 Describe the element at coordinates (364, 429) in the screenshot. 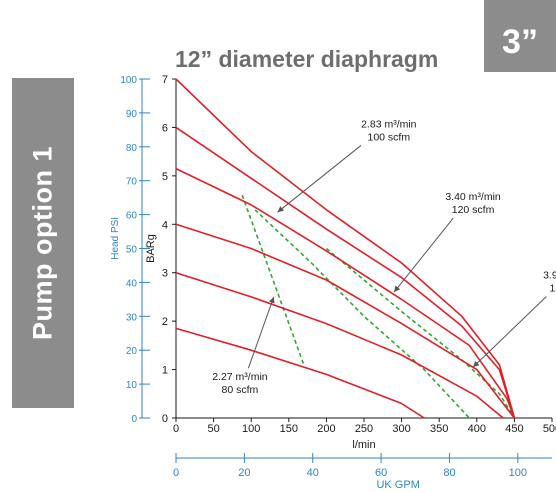

I see `x-tick-label: 250` at that location.